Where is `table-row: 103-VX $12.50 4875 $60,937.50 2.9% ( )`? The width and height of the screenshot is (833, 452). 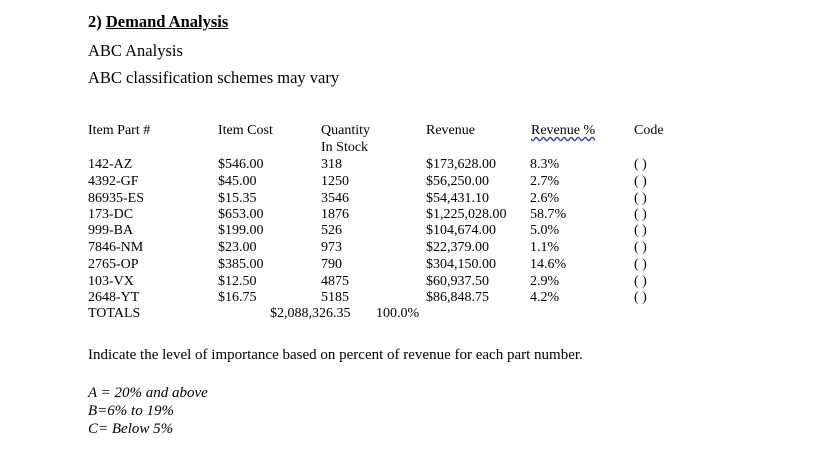
table-row: 103-VX $12.50 4875 $60,937.50 2.9% ( ) is located at coordinates (416, 281).